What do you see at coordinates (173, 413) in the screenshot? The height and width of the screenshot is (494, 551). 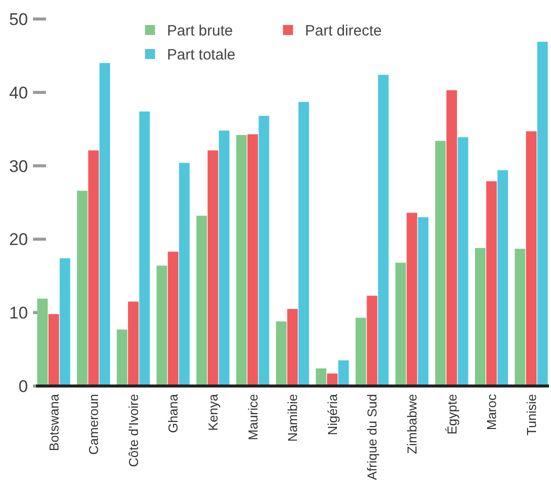 I see `x-tick-label: Ghana` at bounding box center [173, 413].